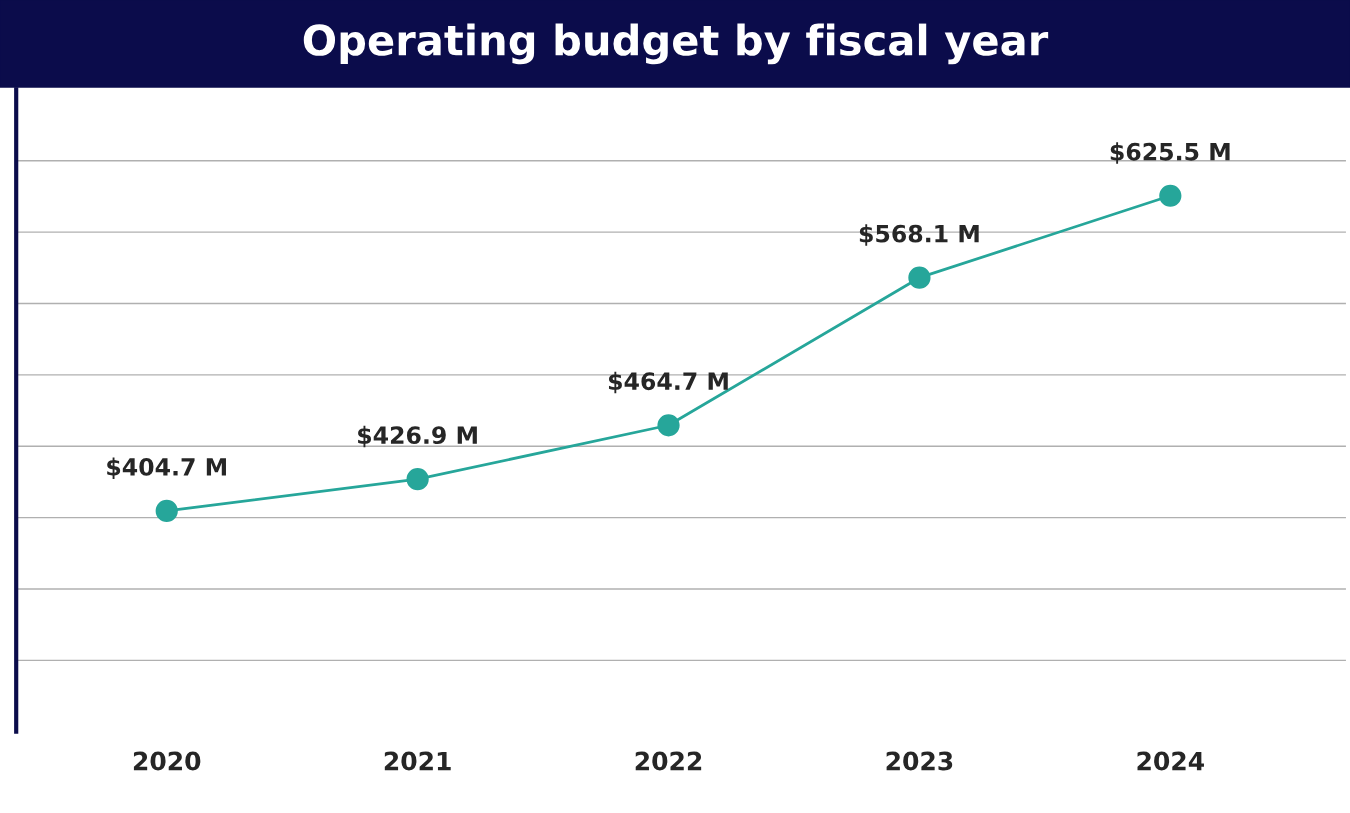  What do you see at coordinates (919, 235) in the screenshot?
I see `data-label: $568.1 M` at bounding box center [919, 235].